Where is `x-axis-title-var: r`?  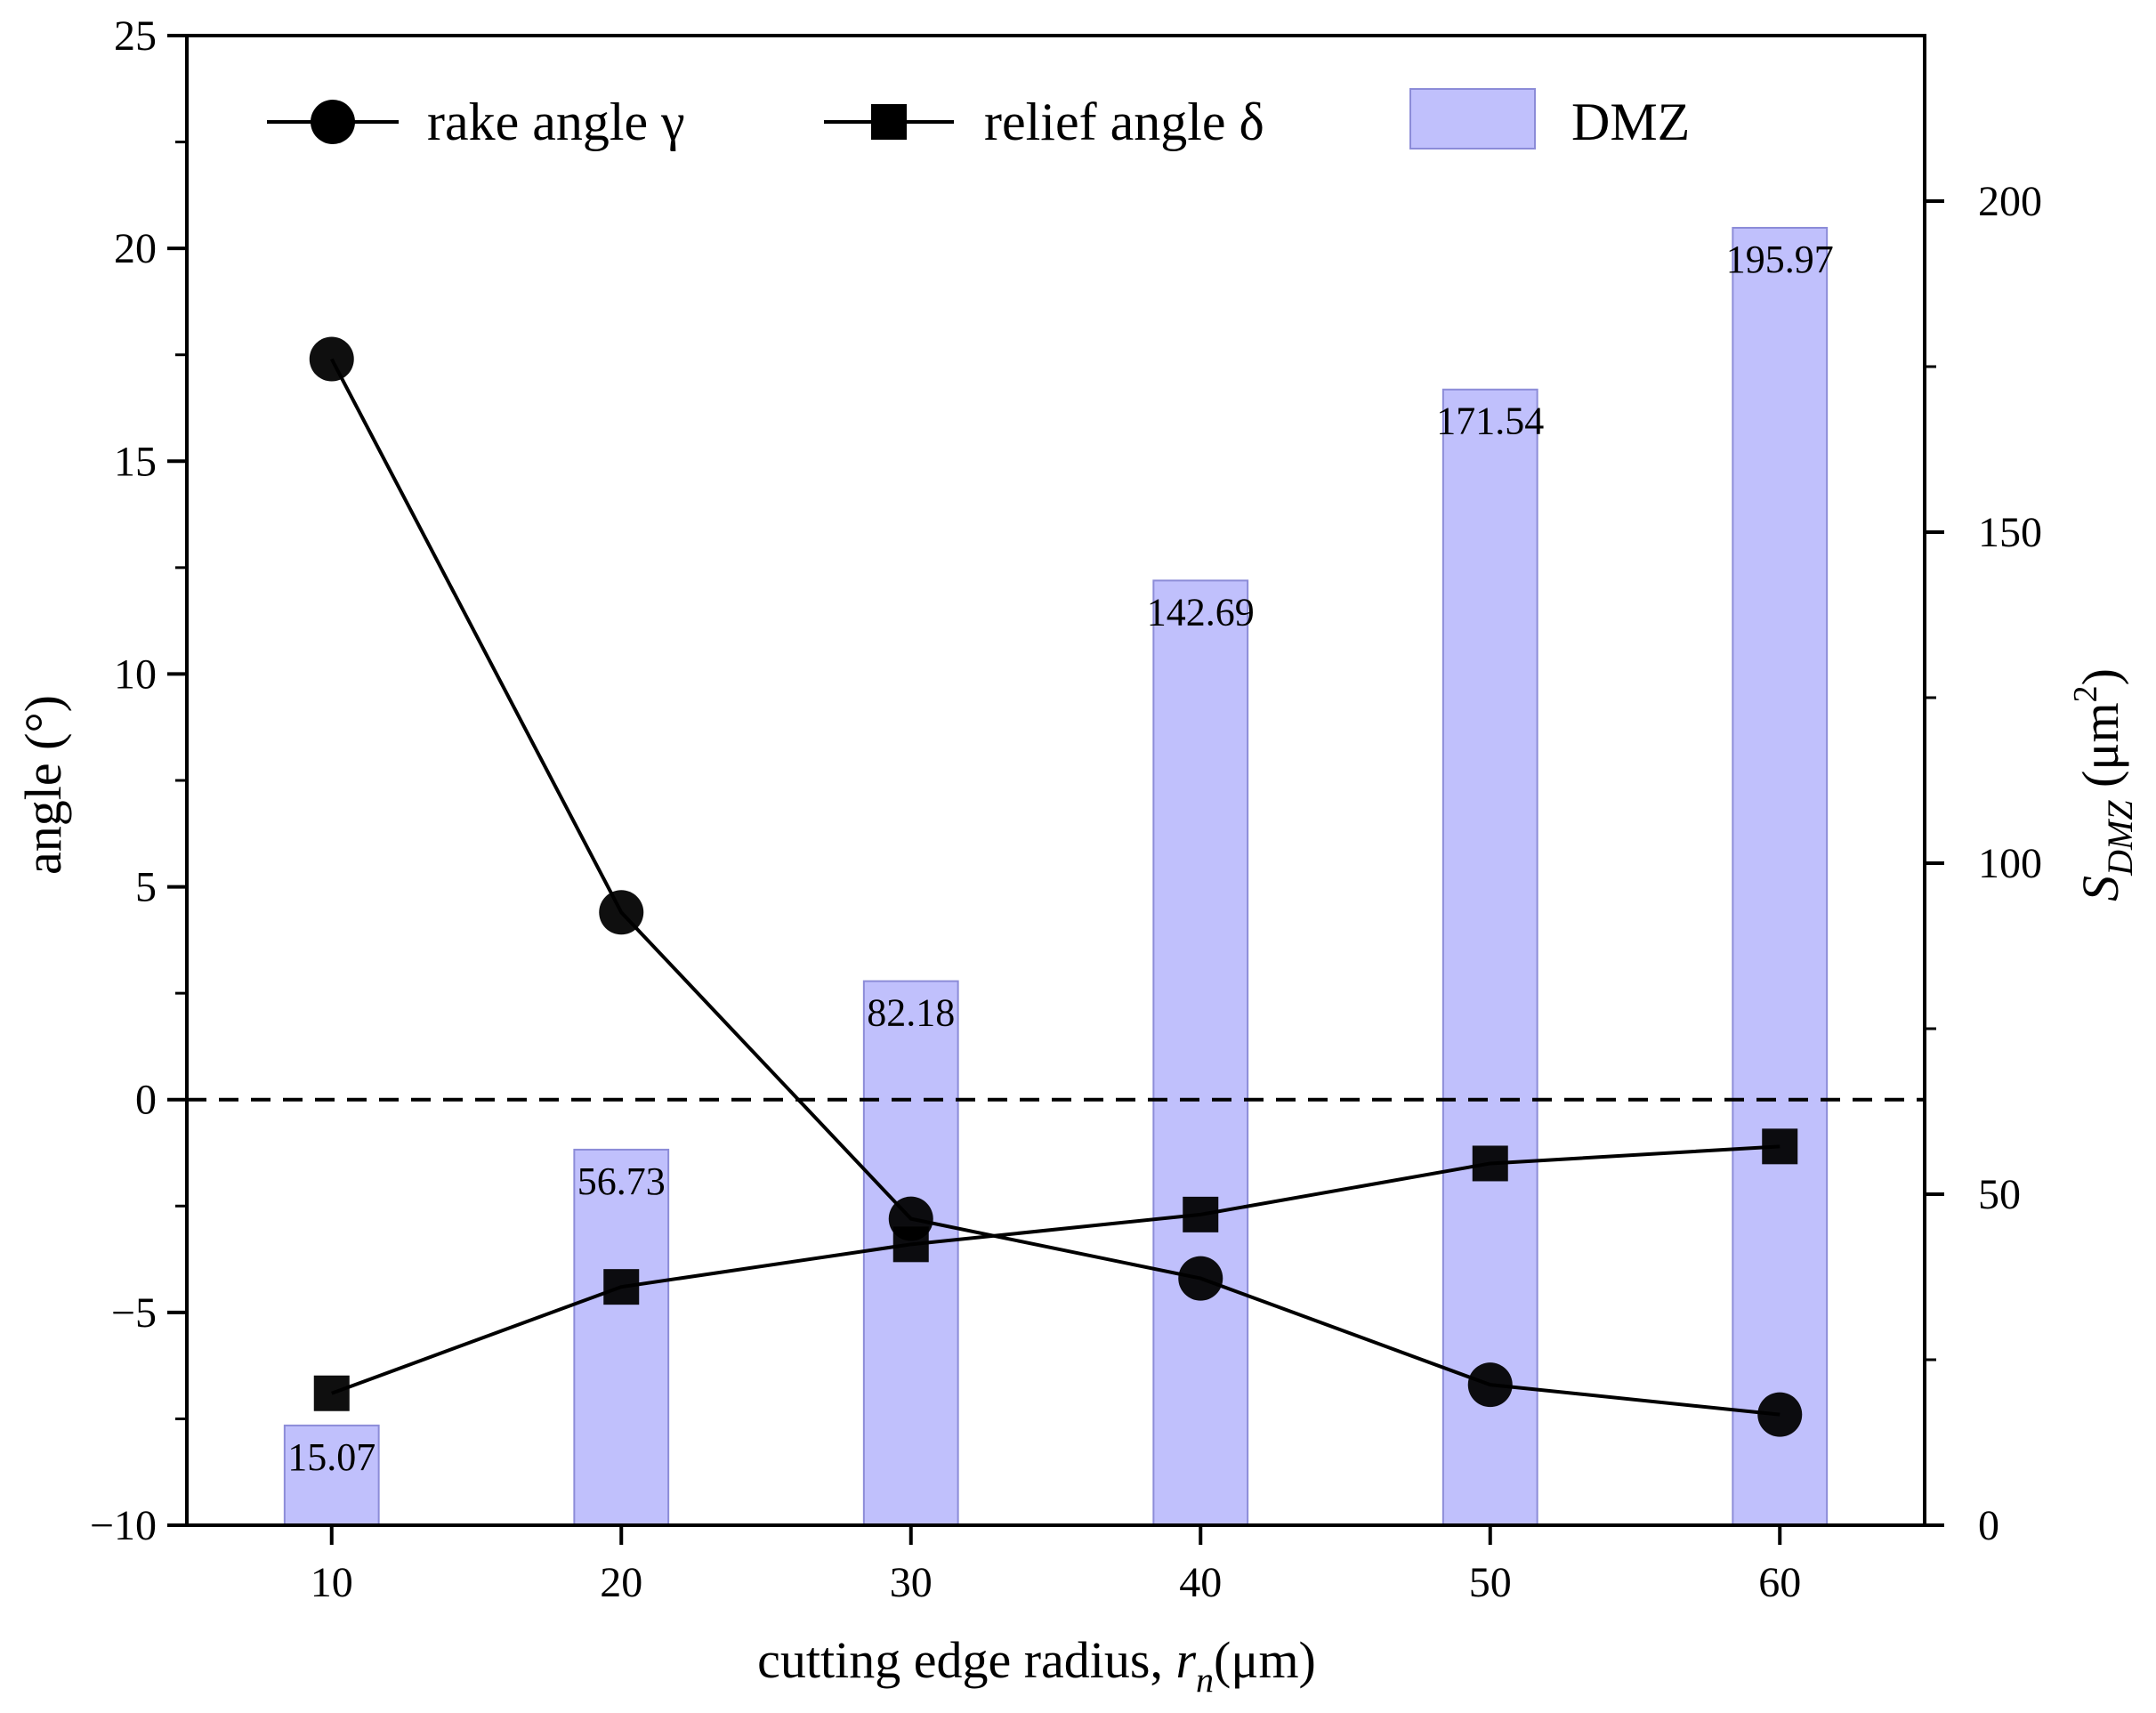
x-axis-title-var: r is located at coordinates (1185, 1660).